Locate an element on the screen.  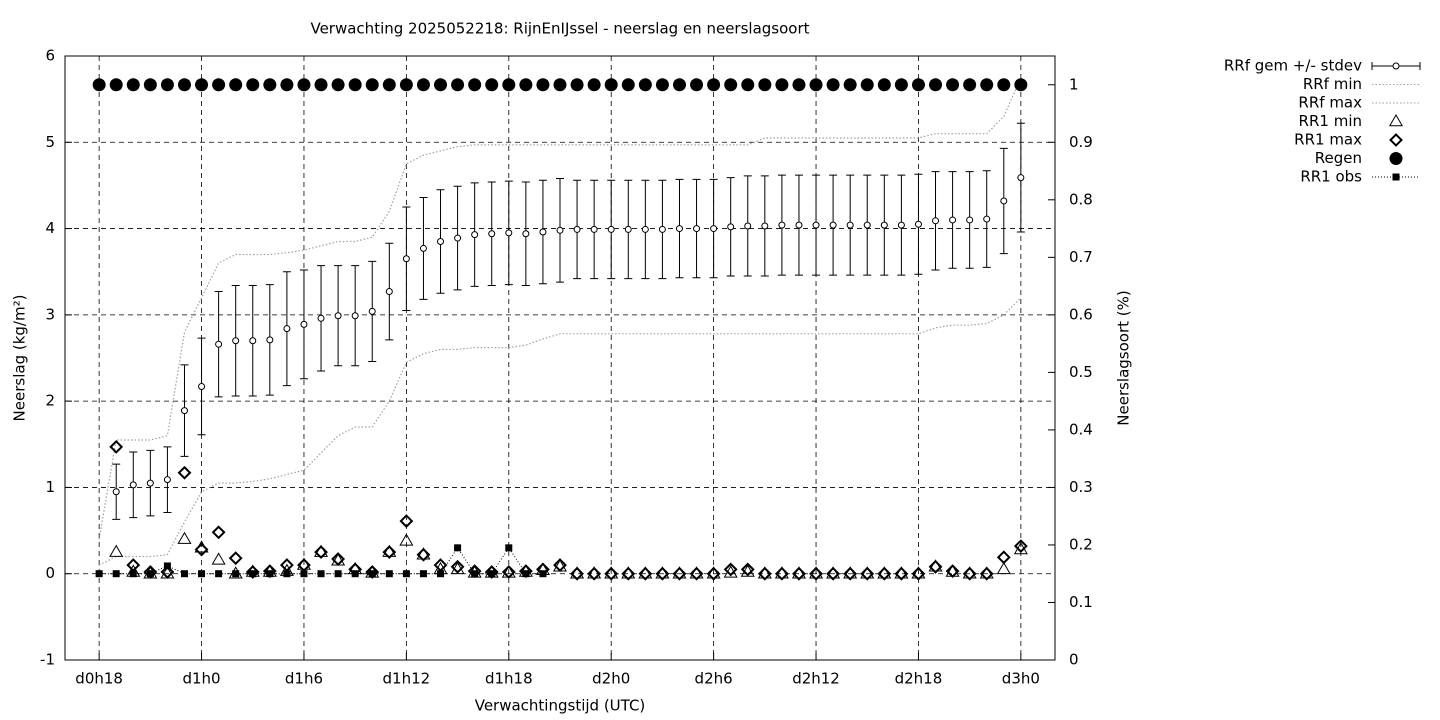
x-tick-label: d1h12 is located at coordinates (407, 679).